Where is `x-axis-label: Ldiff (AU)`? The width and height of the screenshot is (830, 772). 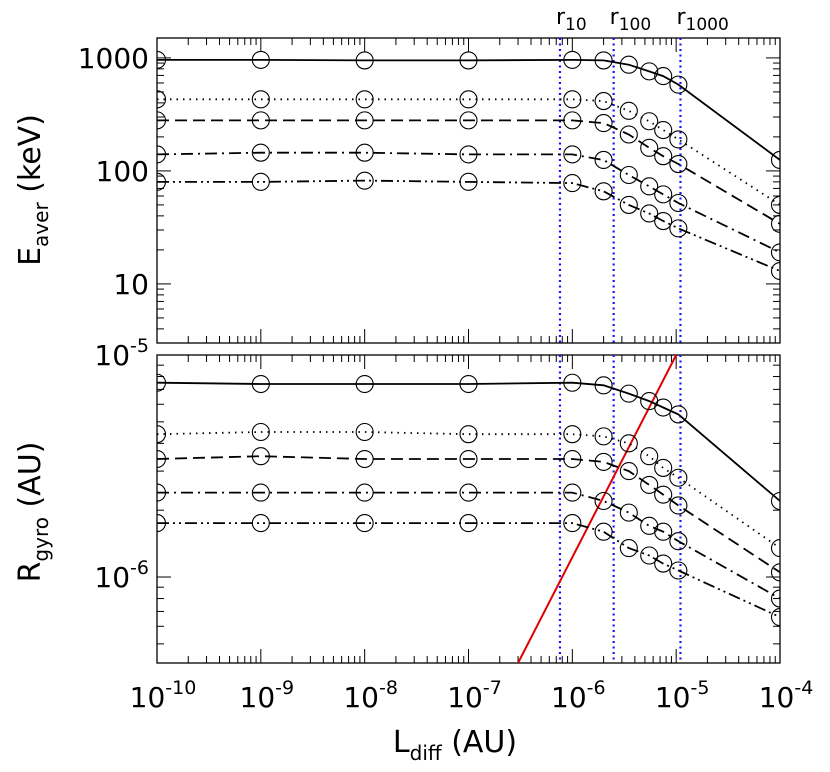 x-axis-label: Ldiff (AU) is located at coordinates (455, 745).